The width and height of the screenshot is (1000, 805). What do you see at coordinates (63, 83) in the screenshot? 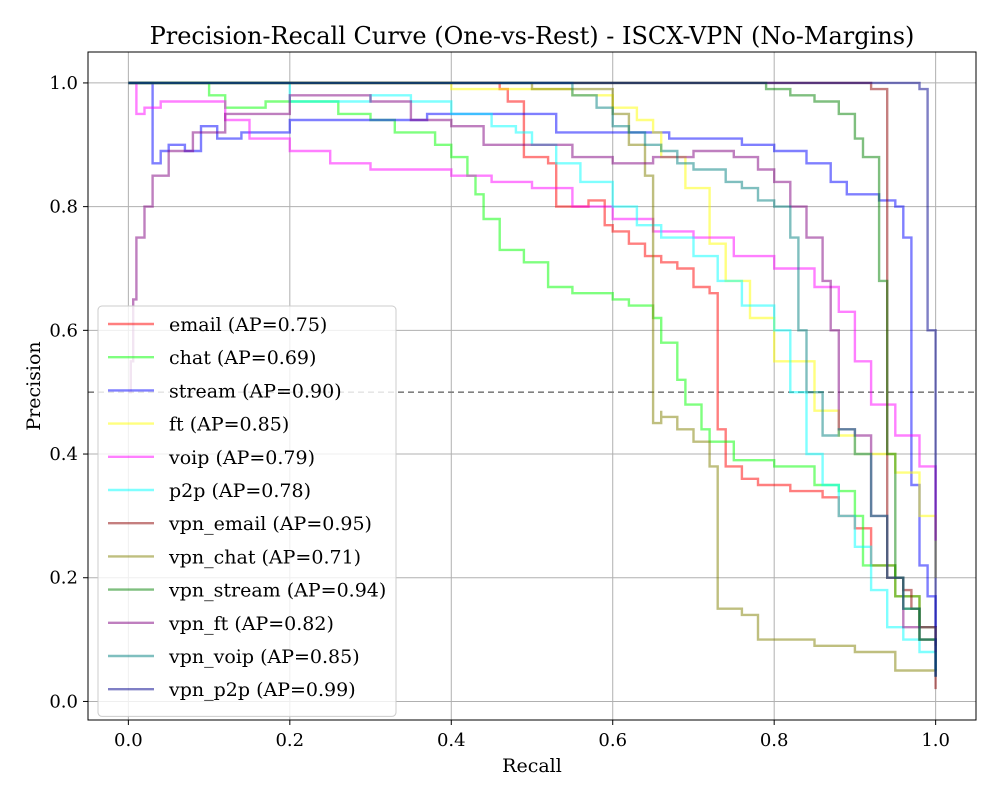
I see `y-tick-label: 1.0` at bounding box center [63, 83].